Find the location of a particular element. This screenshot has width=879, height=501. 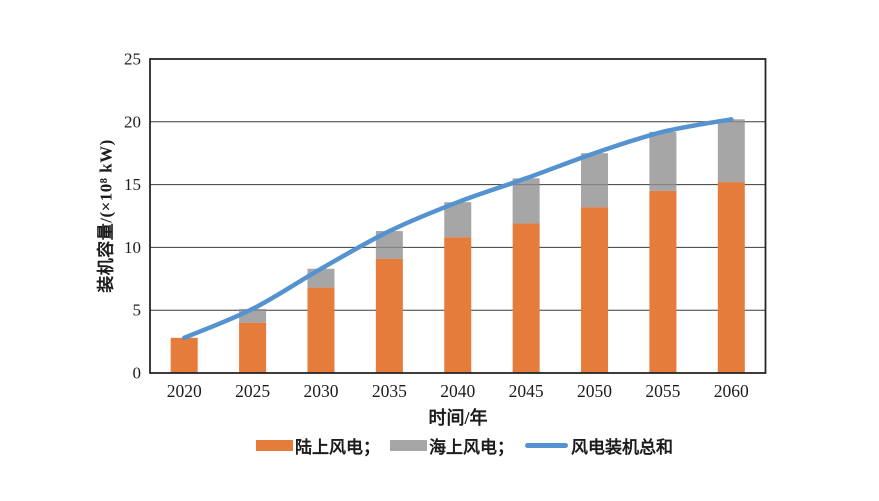

legend-label-total-line: 风电装机总和 is located at coordinates (622, 447).